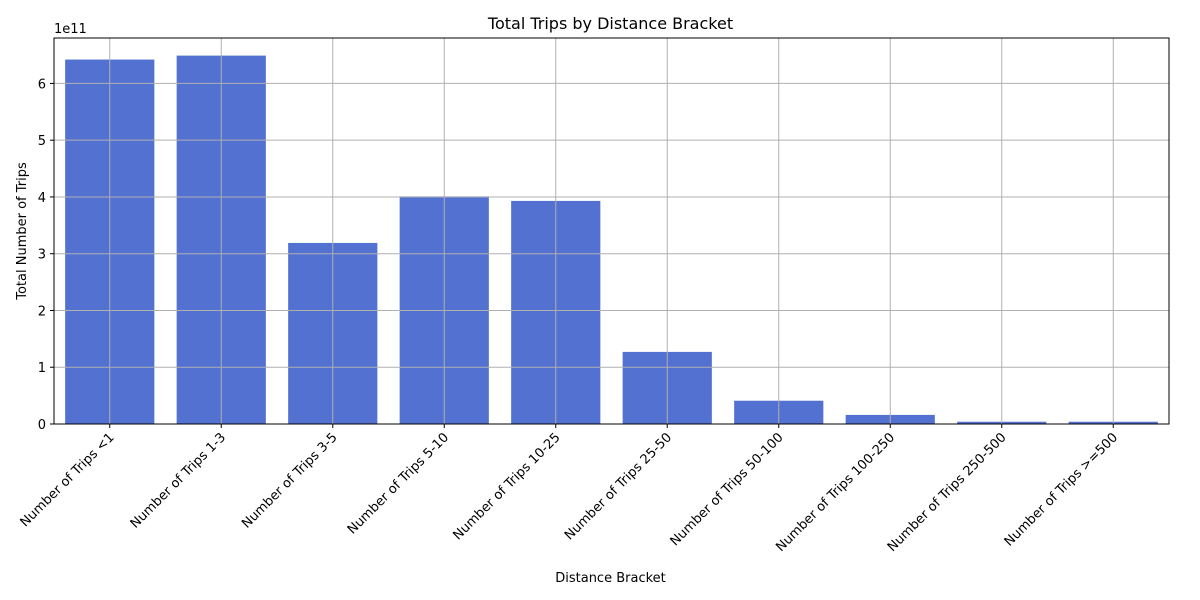 The height and width of the screenshot is (600, 1200). I want to click on x-tick-label: Number of Trips 10-25, so click(506, 486).